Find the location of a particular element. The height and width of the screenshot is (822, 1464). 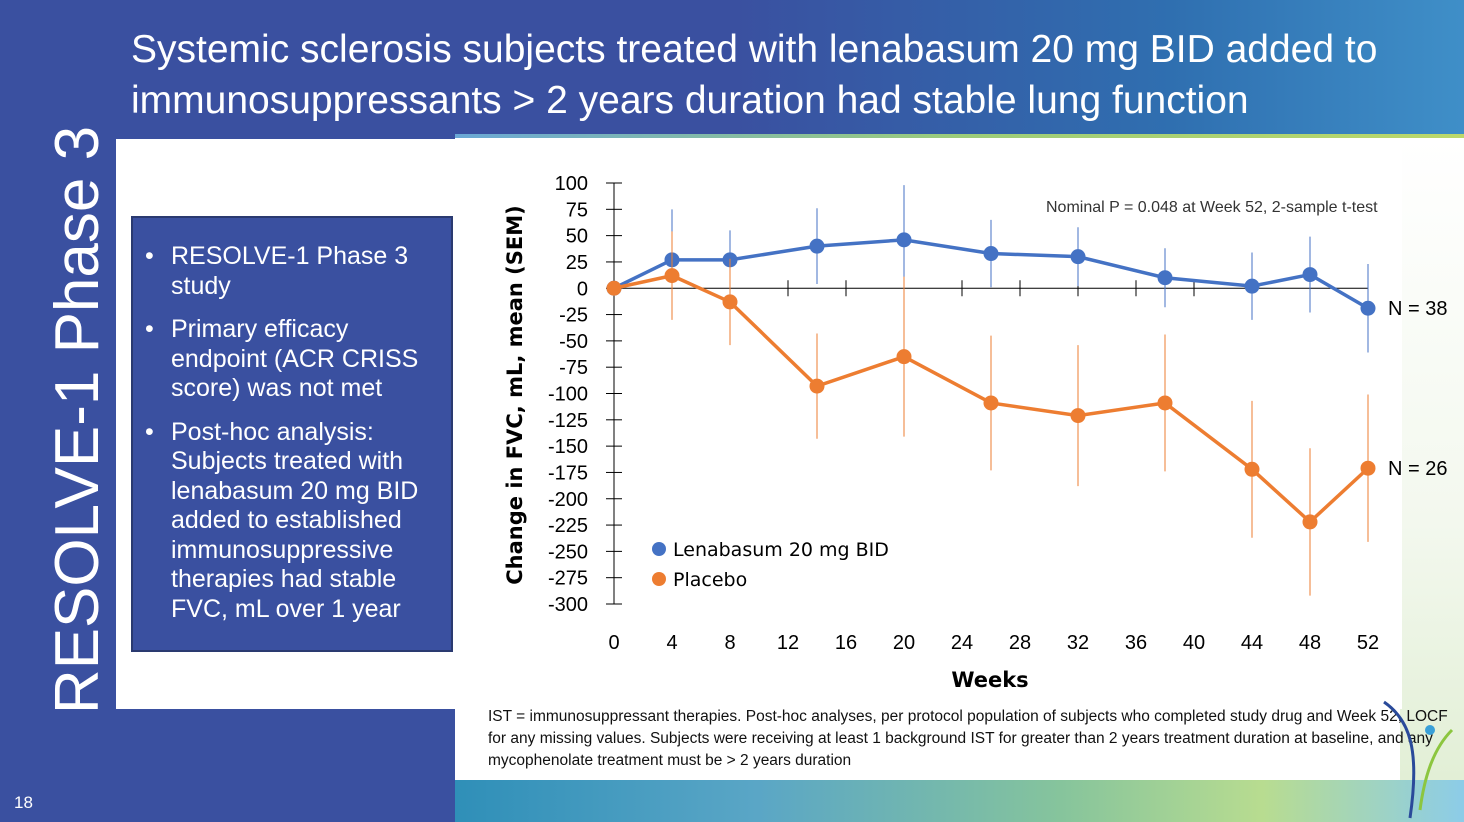

footer-band is located at coordinates (959, 801).